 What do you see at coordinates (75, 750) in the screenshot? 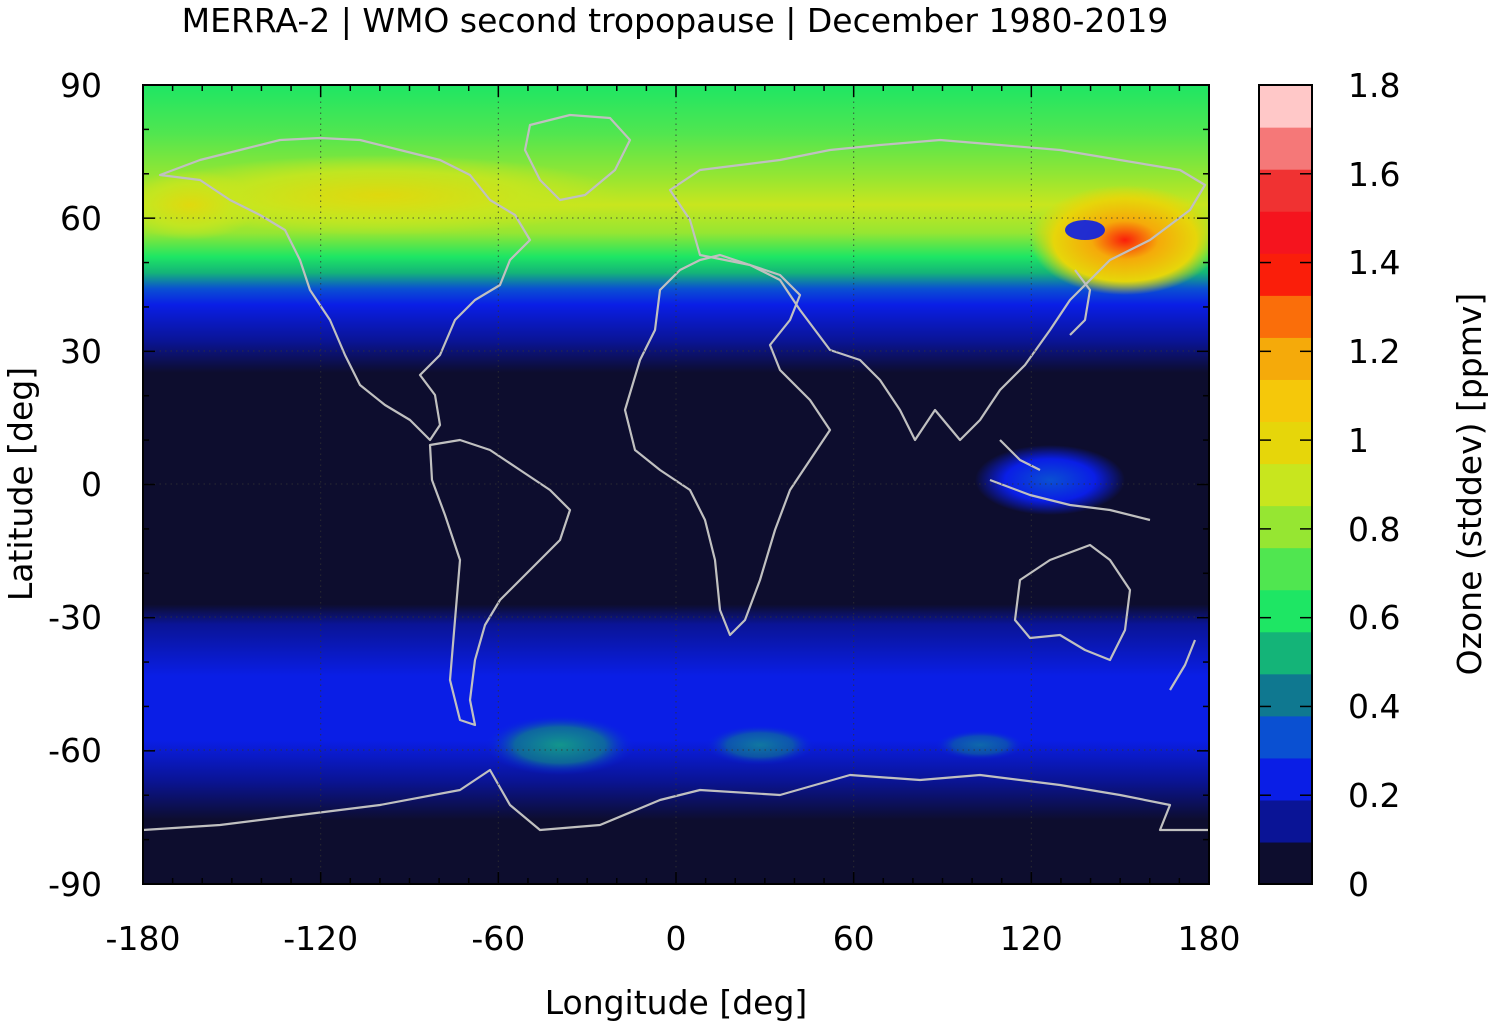
I see `y-tick-label: -60` at bounding box center [75, 750].